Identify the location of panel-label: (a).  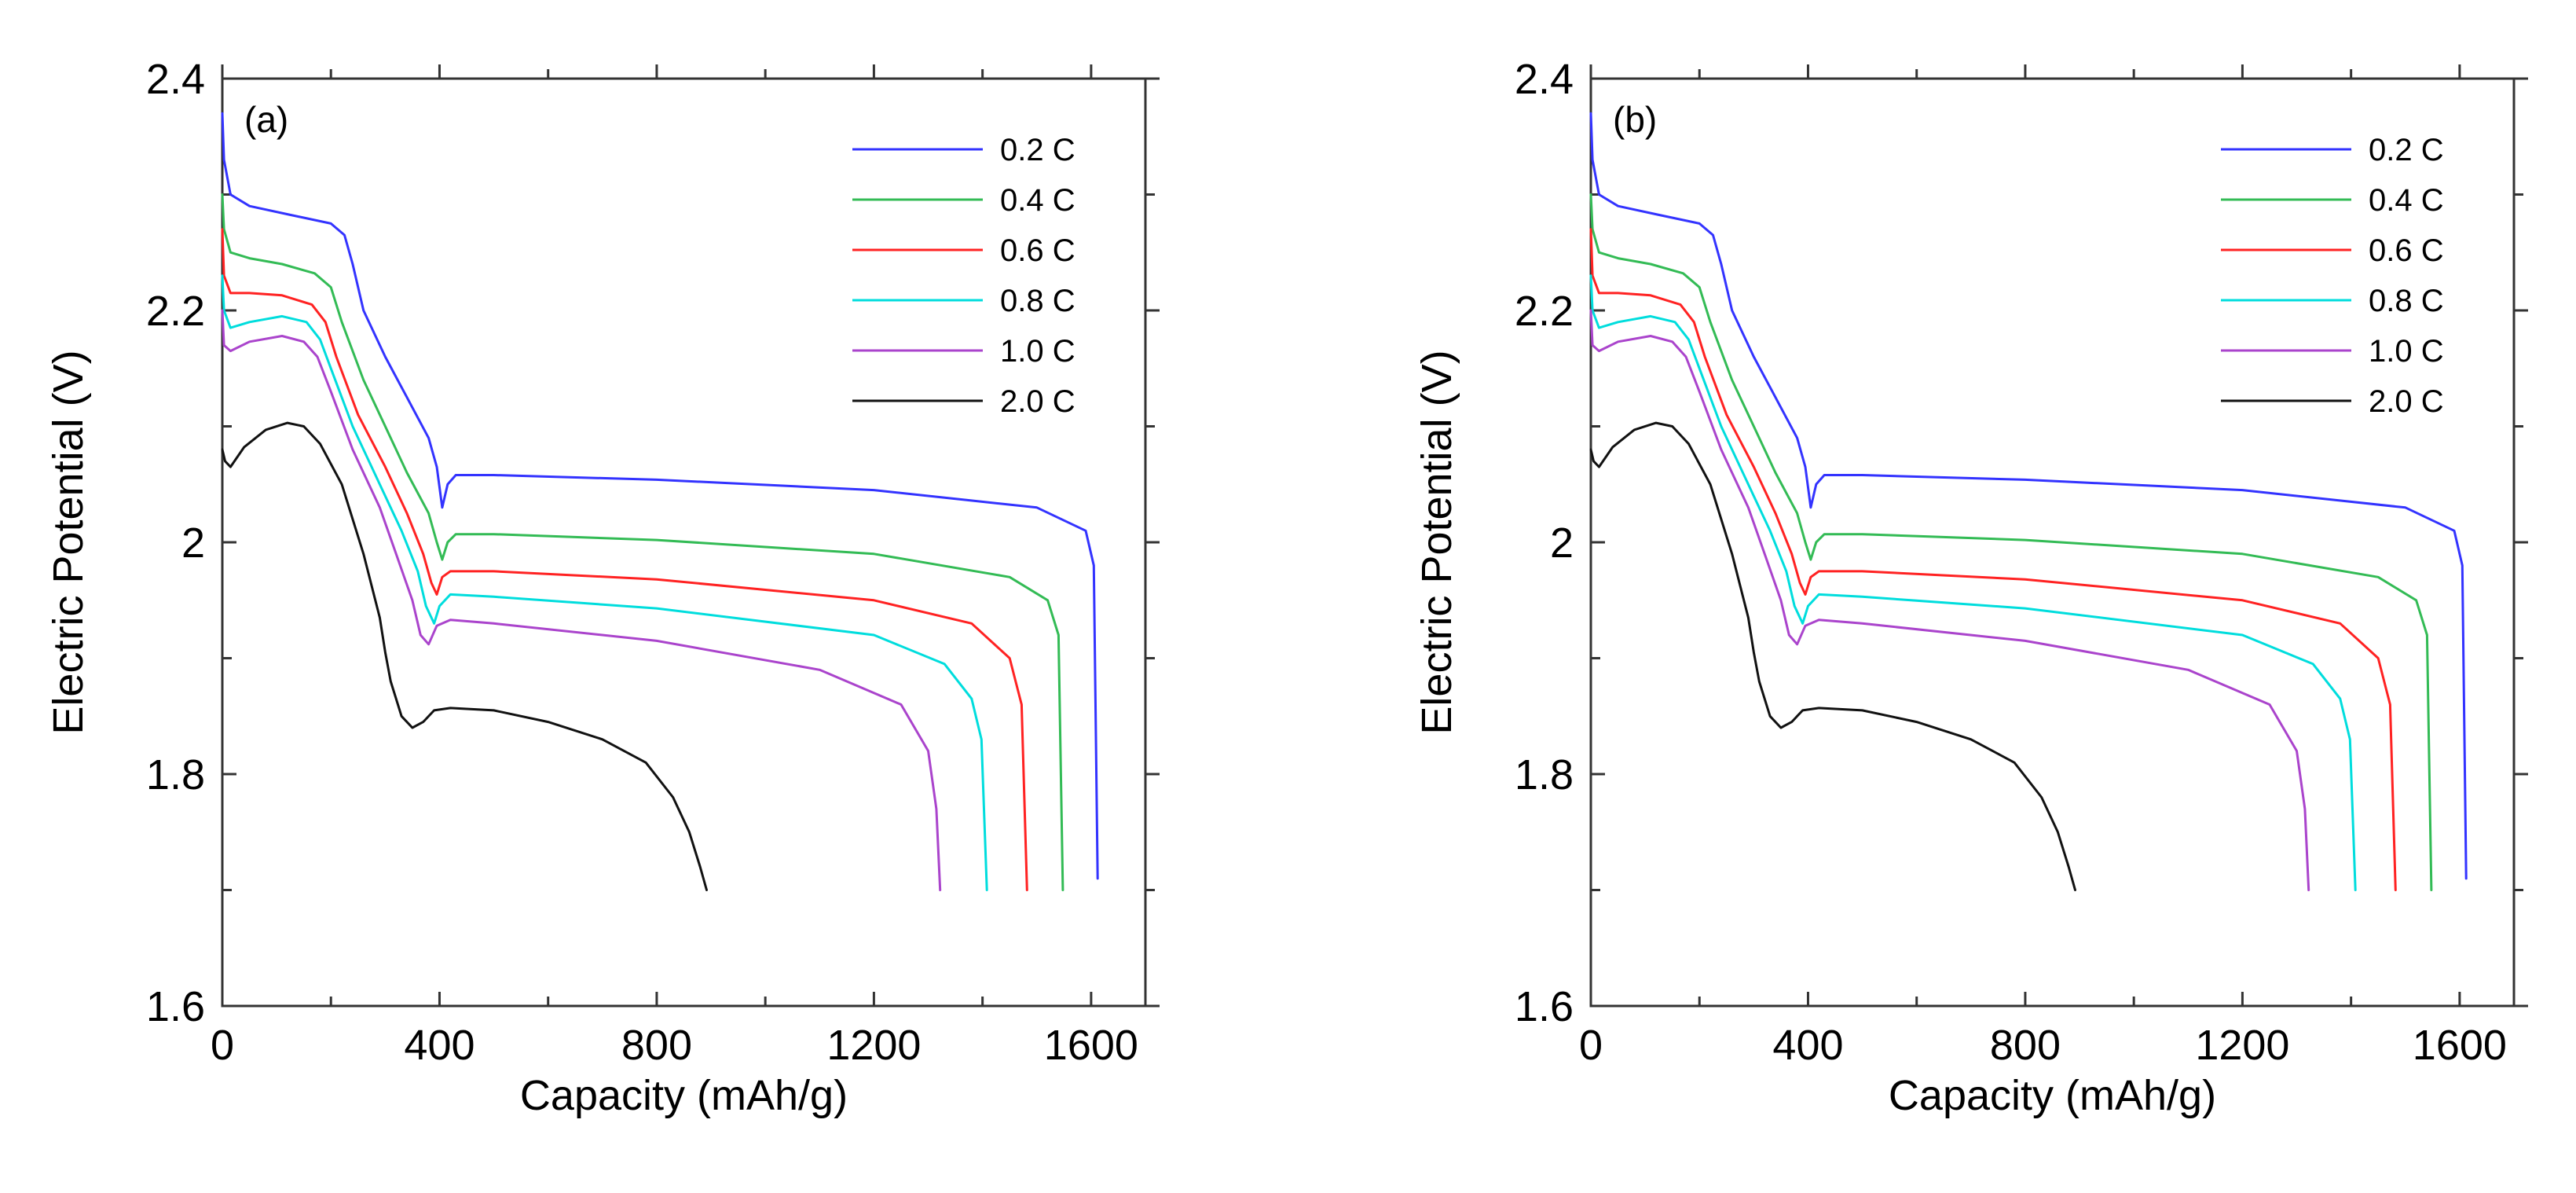
(266, 119).